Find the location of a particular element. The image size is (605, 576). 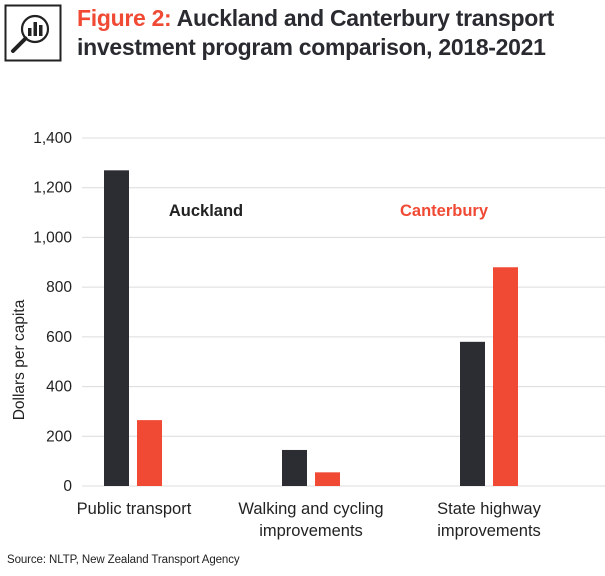

y-tick-label: 800 is located at coordinates (59, 287).